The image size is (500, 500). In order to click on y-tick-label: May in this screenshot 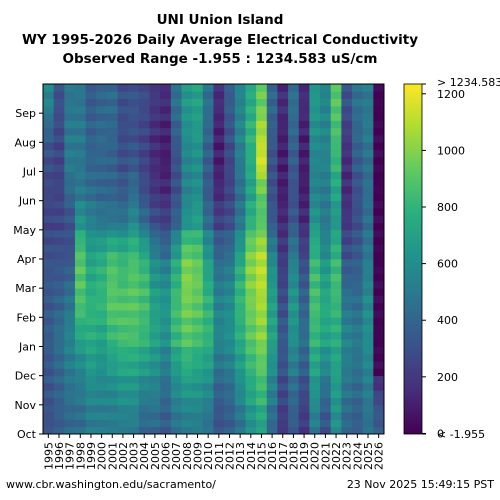, I will do `click(24, 230)`.